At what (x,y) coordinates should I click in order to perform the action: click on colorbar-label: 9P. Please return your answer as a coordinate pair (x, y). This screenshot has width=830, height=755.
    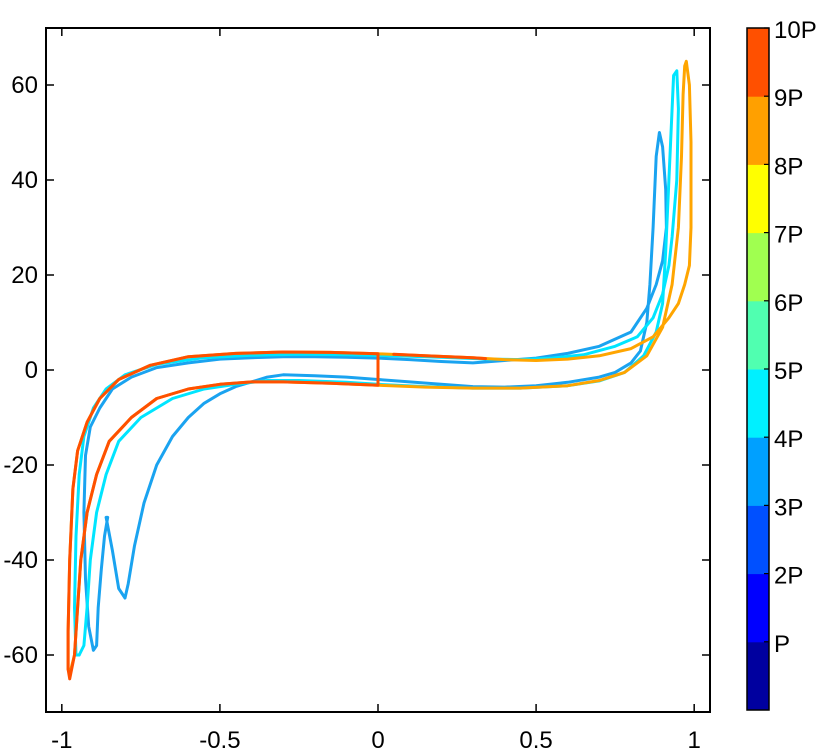
    Looking at the image, I should click on (788, 98).